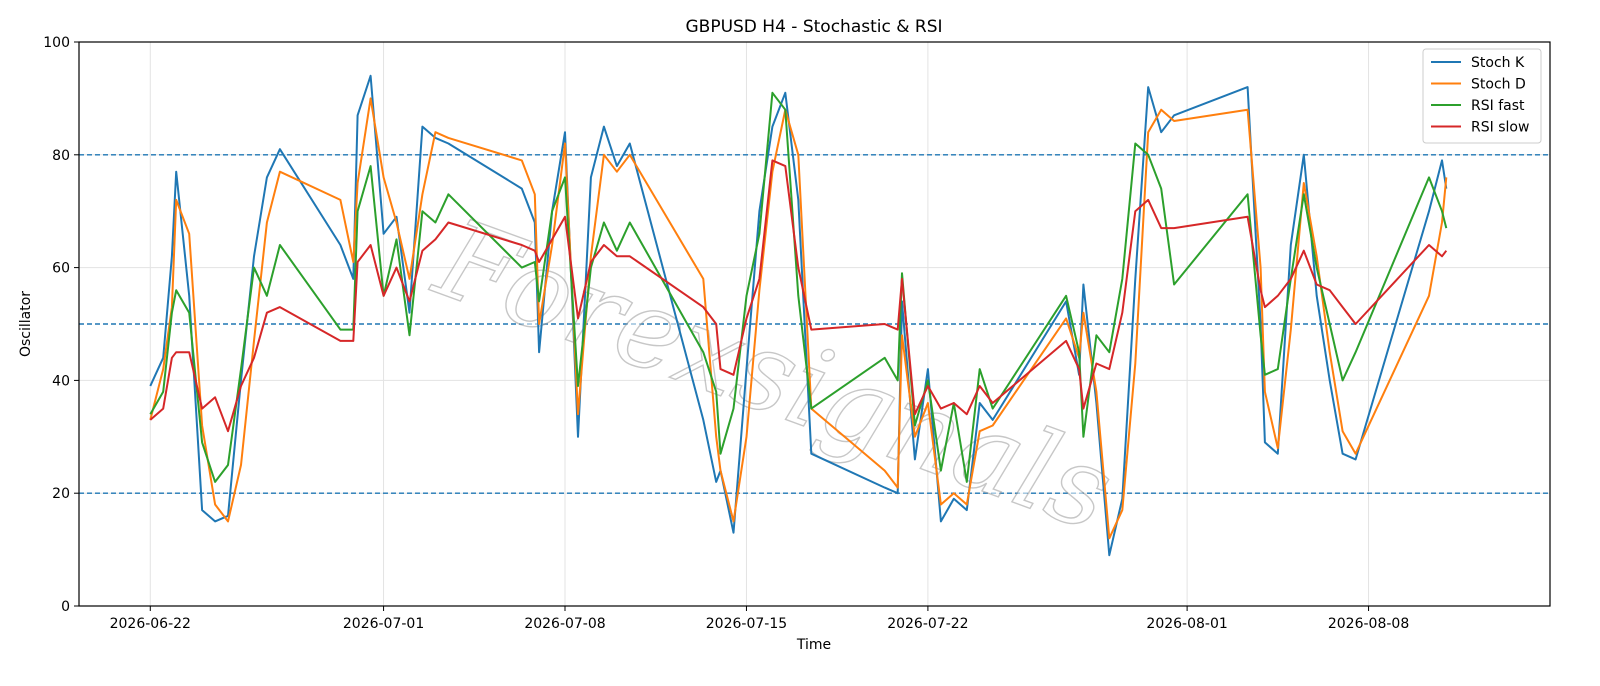  I want to click on y-tick-label: 40, so click(61, 381).